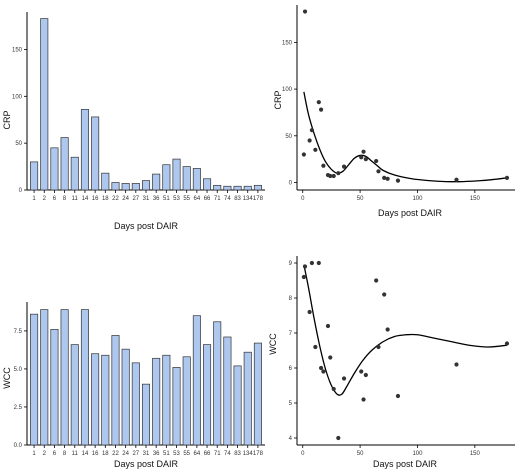 Image resolution: width=520 pixels, height=472 pixels. What do you see at coordinates (197, 454) in the screenshot?
I see `wcc-bar-x-tick-label: 64` at bounding box center [197, 454].